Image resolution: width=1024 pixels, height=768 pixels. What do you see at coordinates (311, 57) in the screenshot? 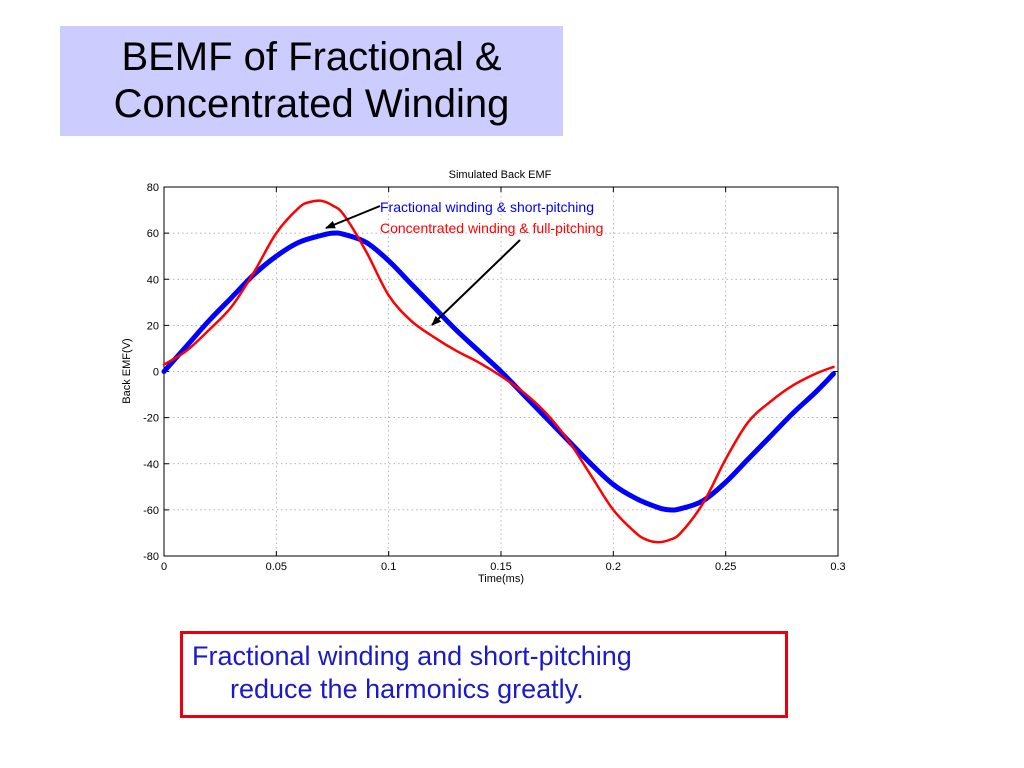
I see `slide-title-line-1: BEMF of Fractional &` at bounding box center [311, 57].